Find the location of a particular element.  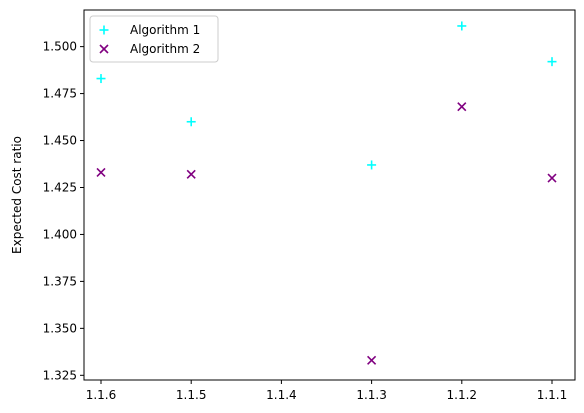

y-axis-label: Expected Cost ratio is located at coordinates (17, 195).